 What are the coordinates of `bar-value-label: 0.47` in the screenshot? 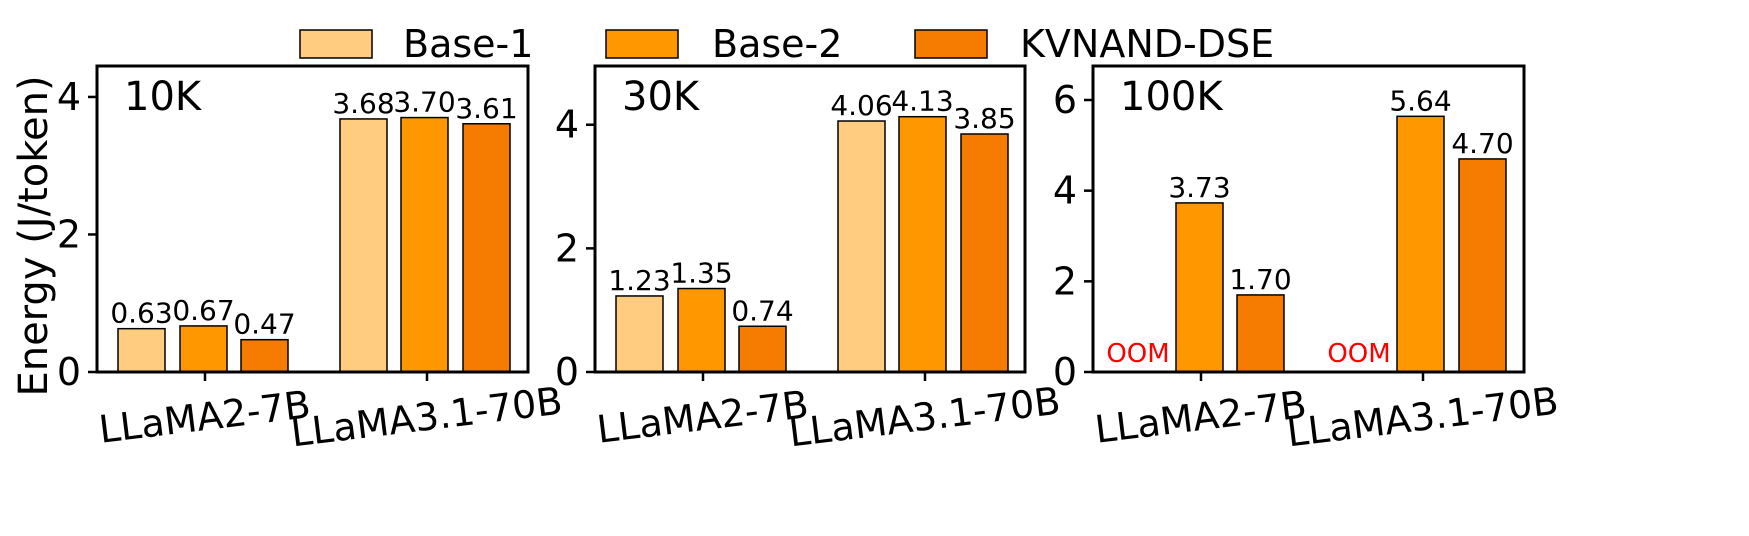 It's located at (264, 324).